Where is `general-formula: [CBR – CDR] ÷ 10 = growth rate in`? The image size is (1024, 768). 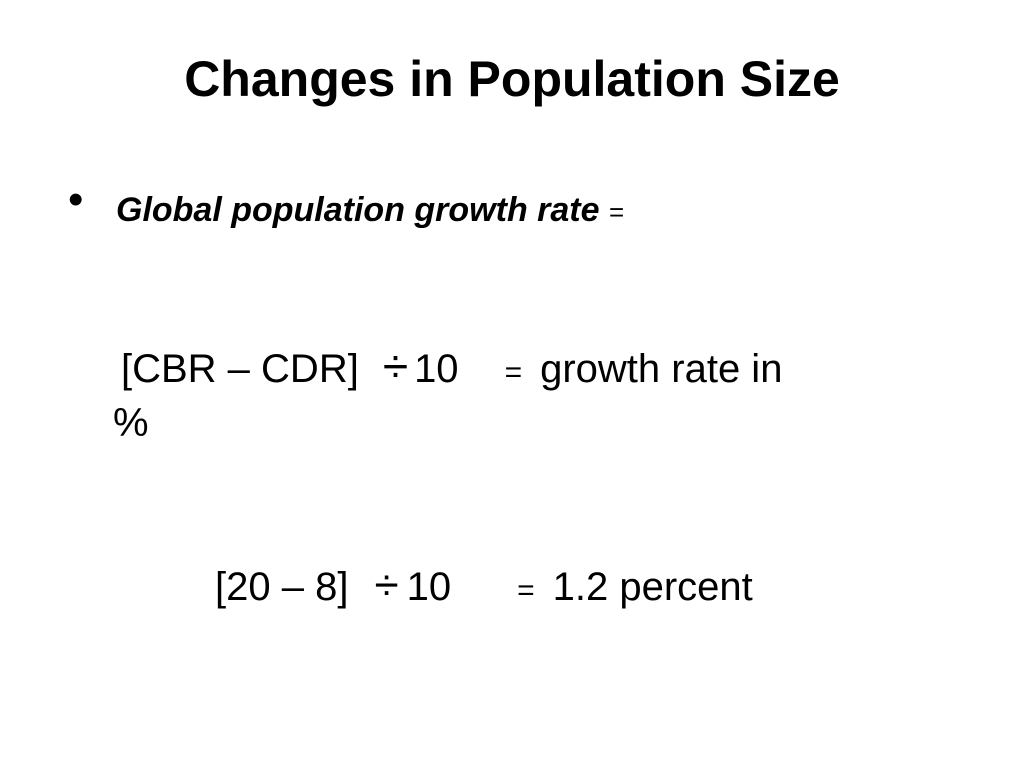 general-formula: [CBR – CDR] ÷ 10 = growth rate in is located at coordinates (451, 369).